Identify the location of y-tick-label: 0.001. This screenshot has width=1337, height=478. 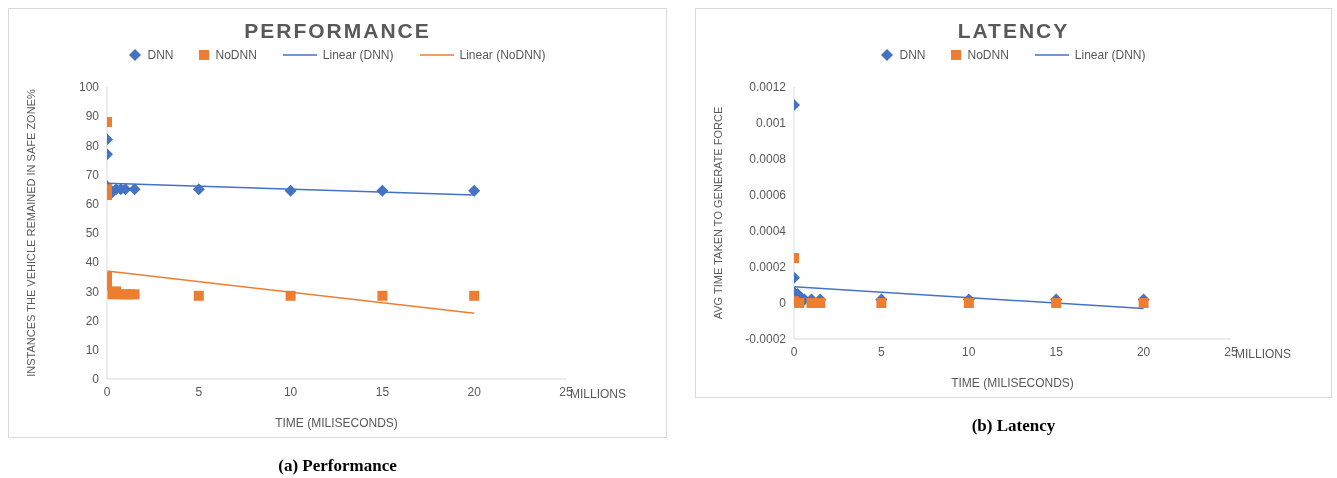
(771, 123).